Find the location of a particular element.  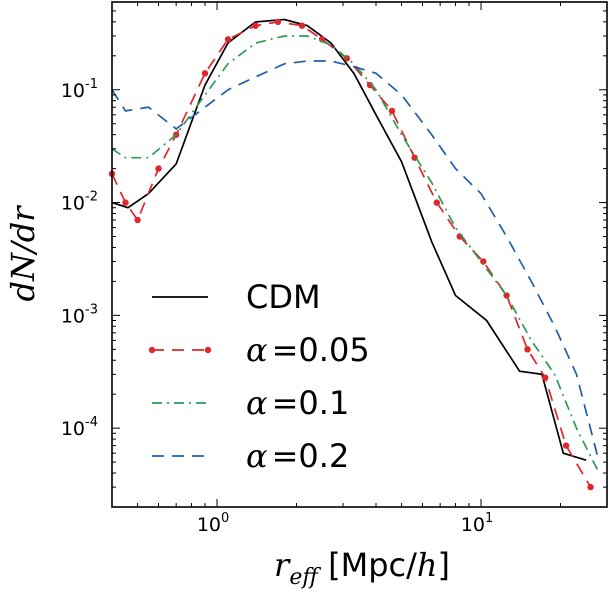

x-axis-label: reff [Mpc/h] is located at coordinates (362, 568).